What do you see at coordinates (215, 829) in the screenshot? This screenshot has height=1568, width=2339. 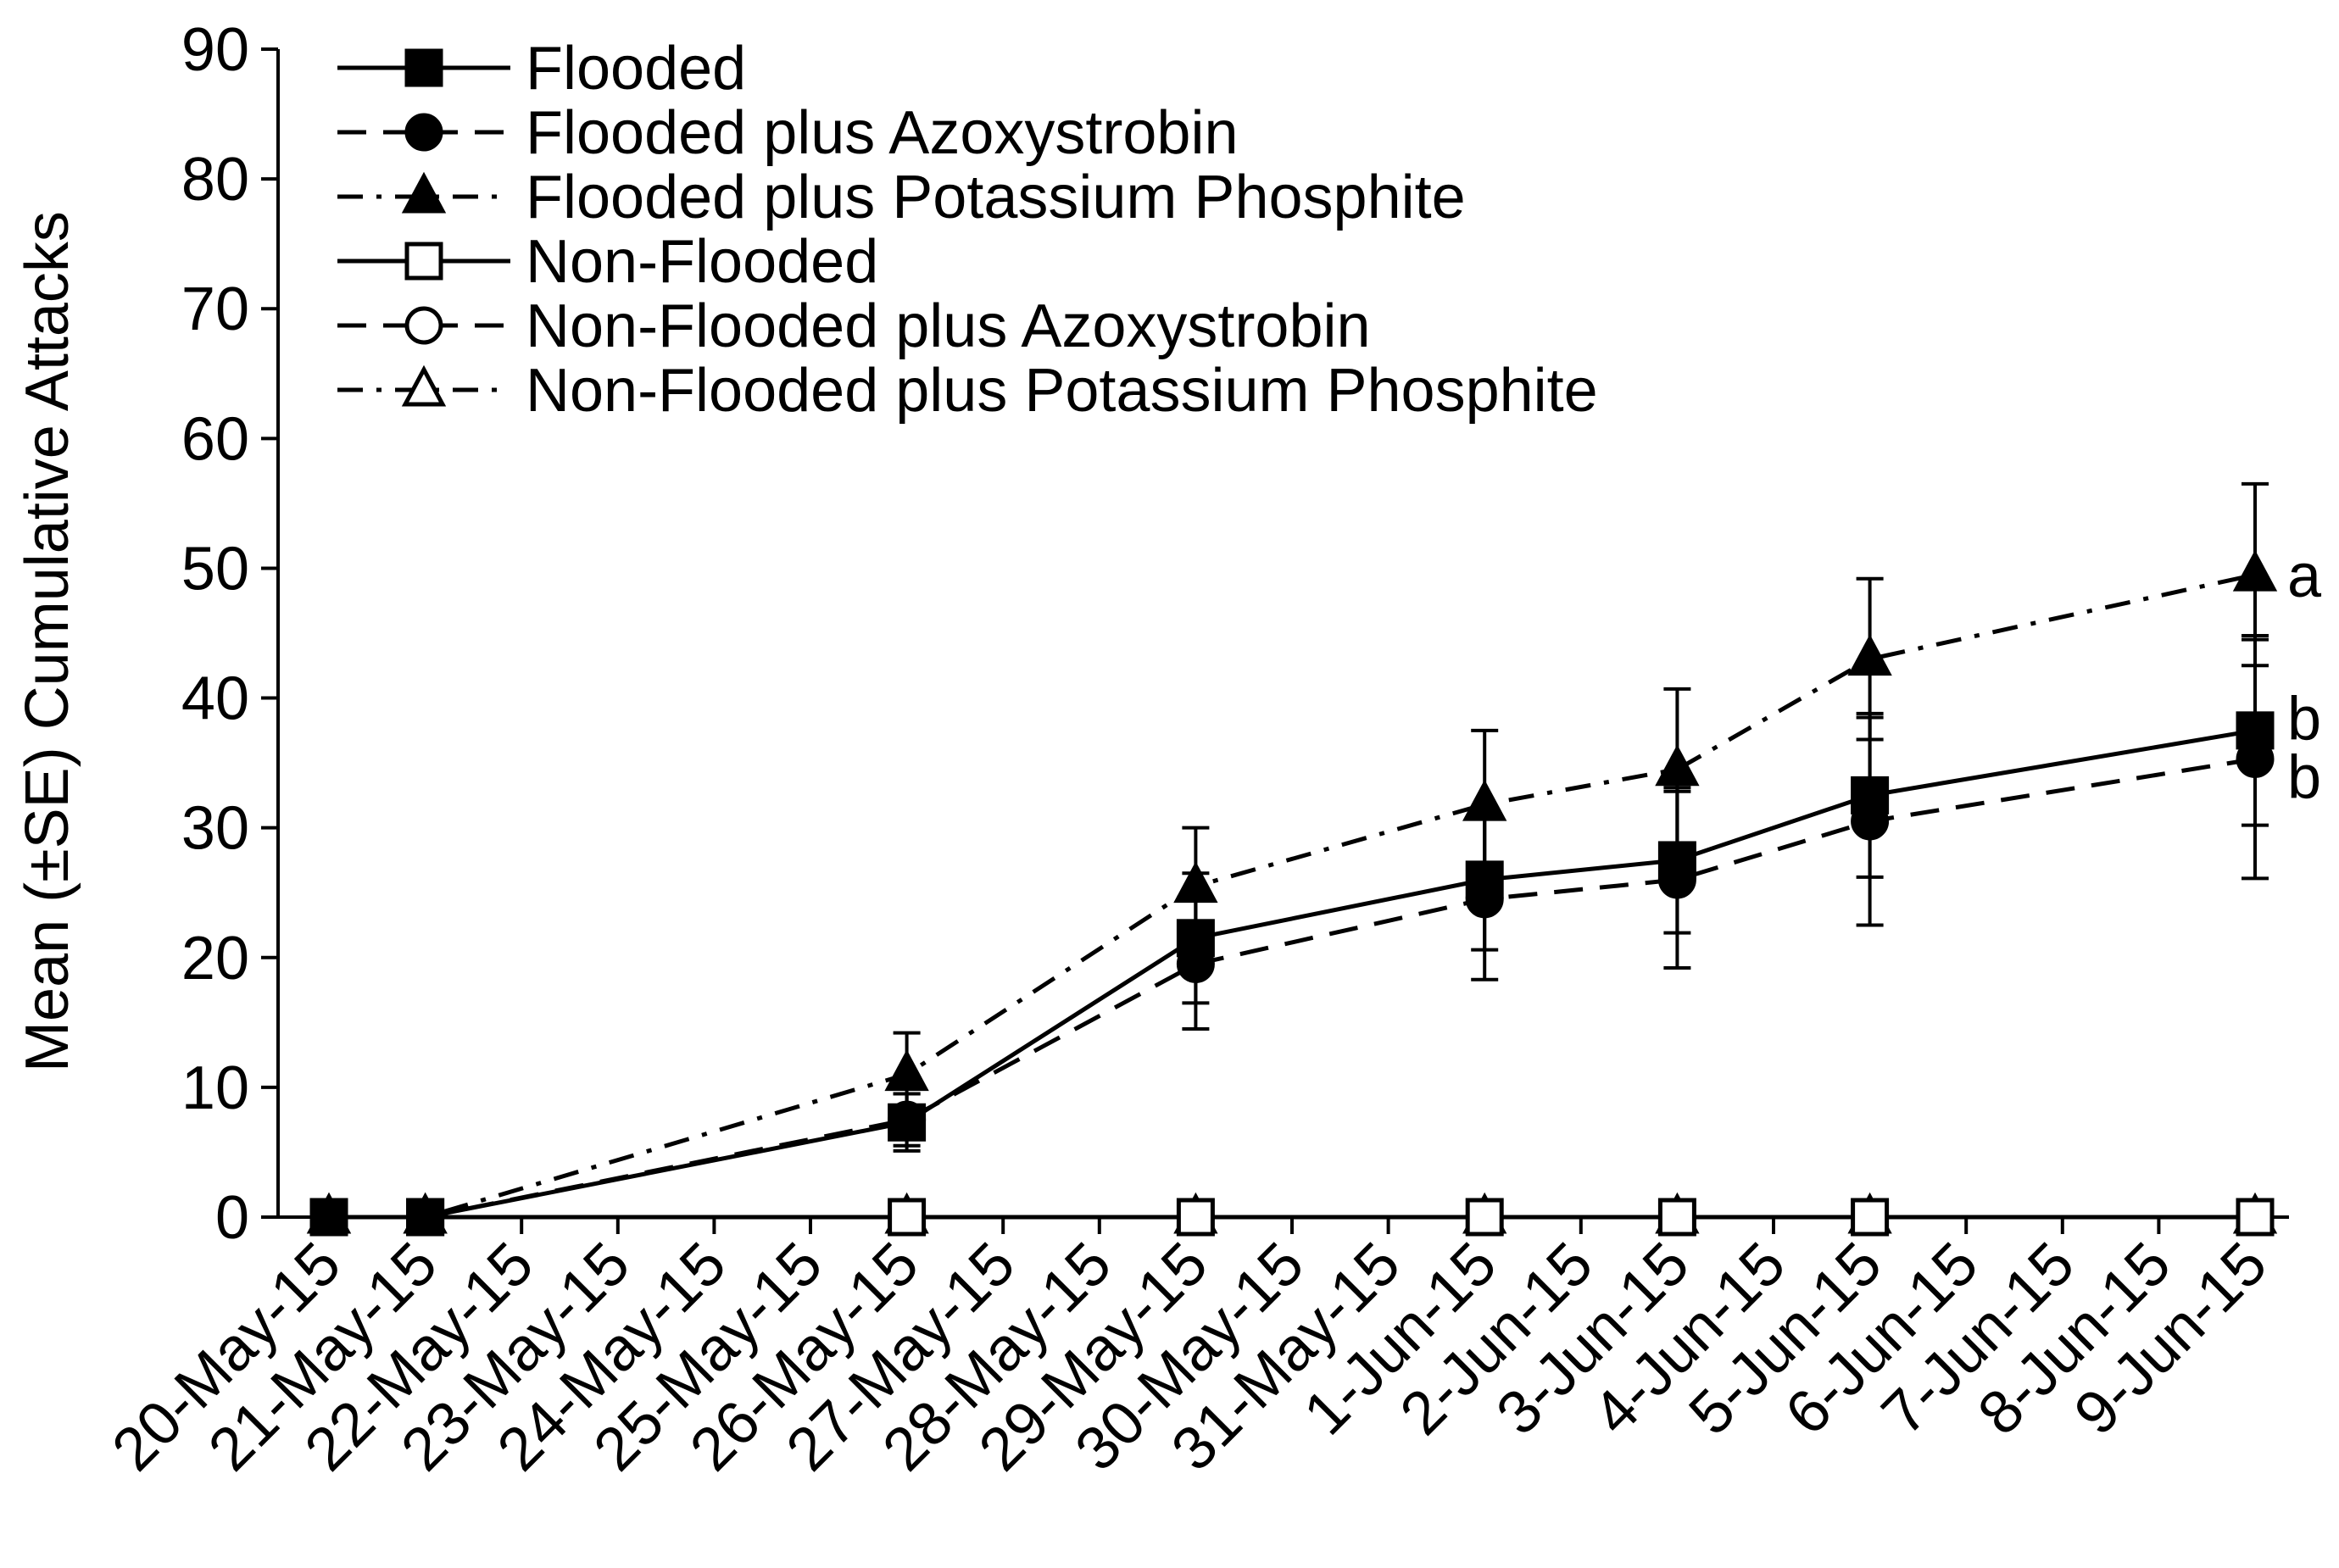 I see `y-tick-label: 30` at bounding box center [215, 829].